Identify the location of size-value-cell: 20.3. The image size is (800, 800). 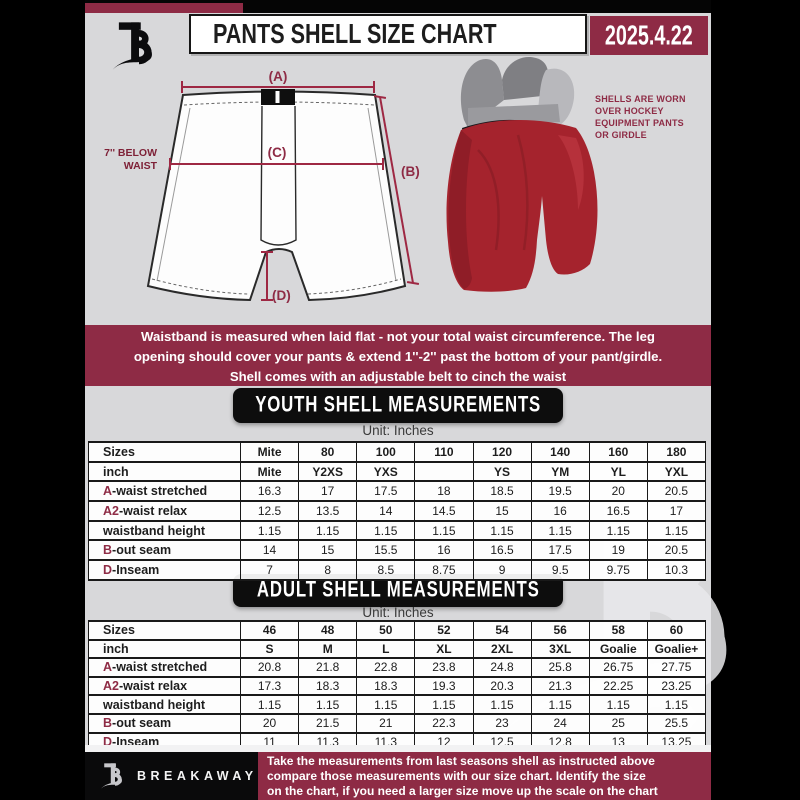
(502, 685).